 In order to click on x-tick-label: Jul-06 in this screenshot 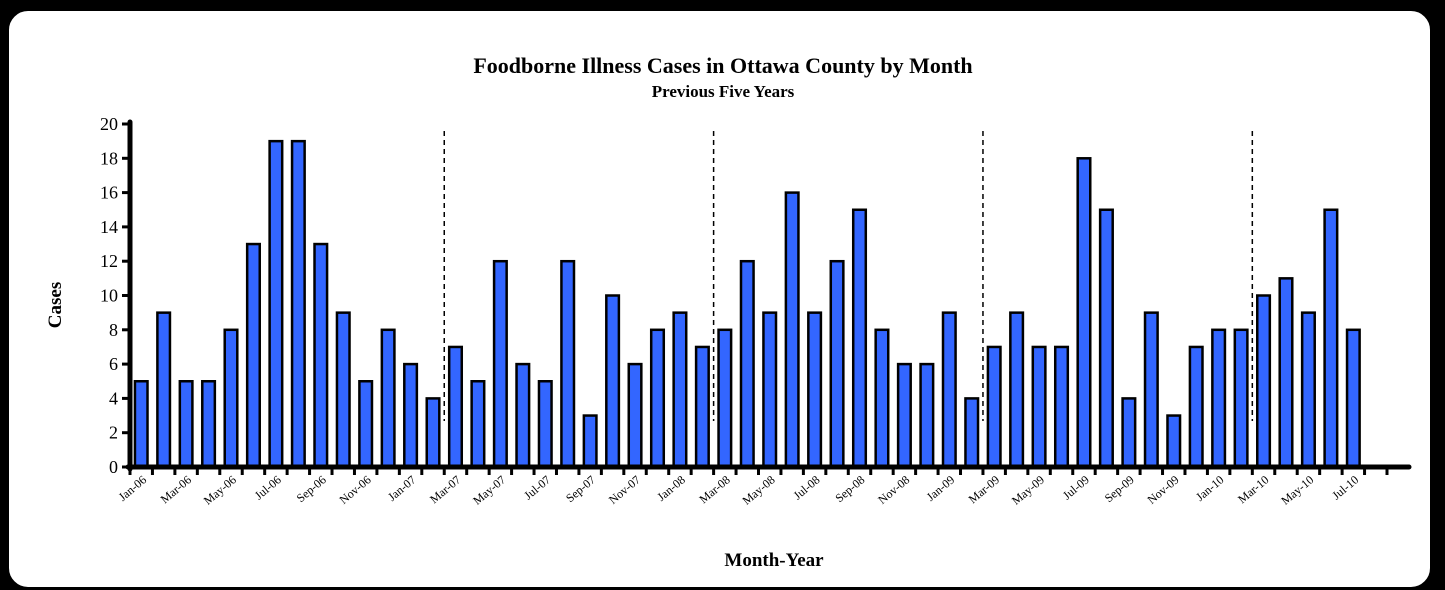, I will do `click(268, 488)`.